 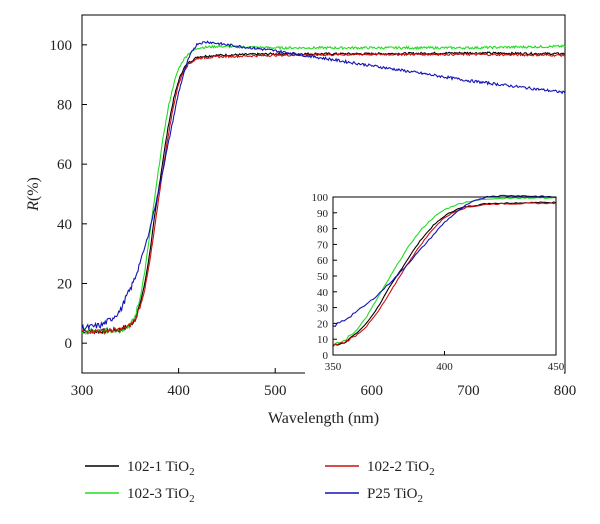 I want to click on inset-y-tick-label: 0, so click(x=326, y=356).